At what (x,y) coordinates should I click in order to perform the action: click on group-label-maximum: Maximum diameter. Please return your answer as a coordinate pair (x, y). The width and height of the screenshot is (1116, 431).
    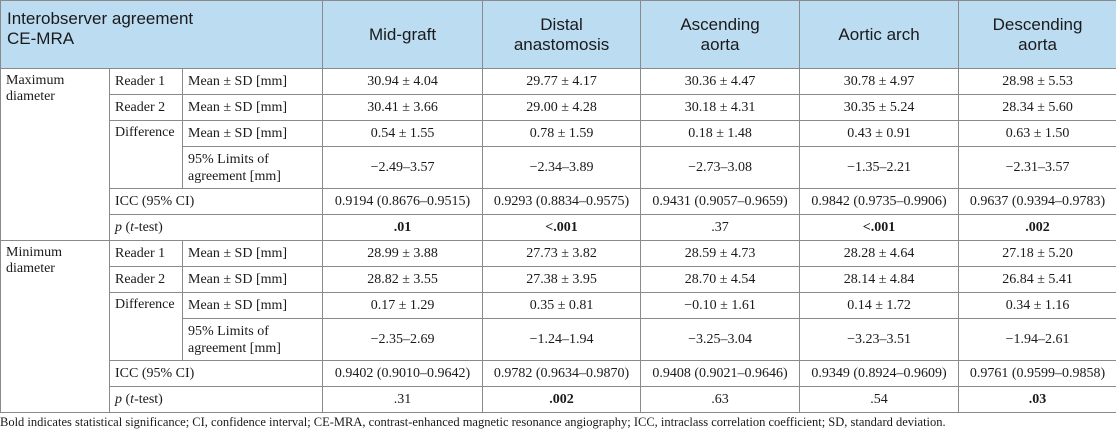
    Looking at the image, I should click on (55, 154).